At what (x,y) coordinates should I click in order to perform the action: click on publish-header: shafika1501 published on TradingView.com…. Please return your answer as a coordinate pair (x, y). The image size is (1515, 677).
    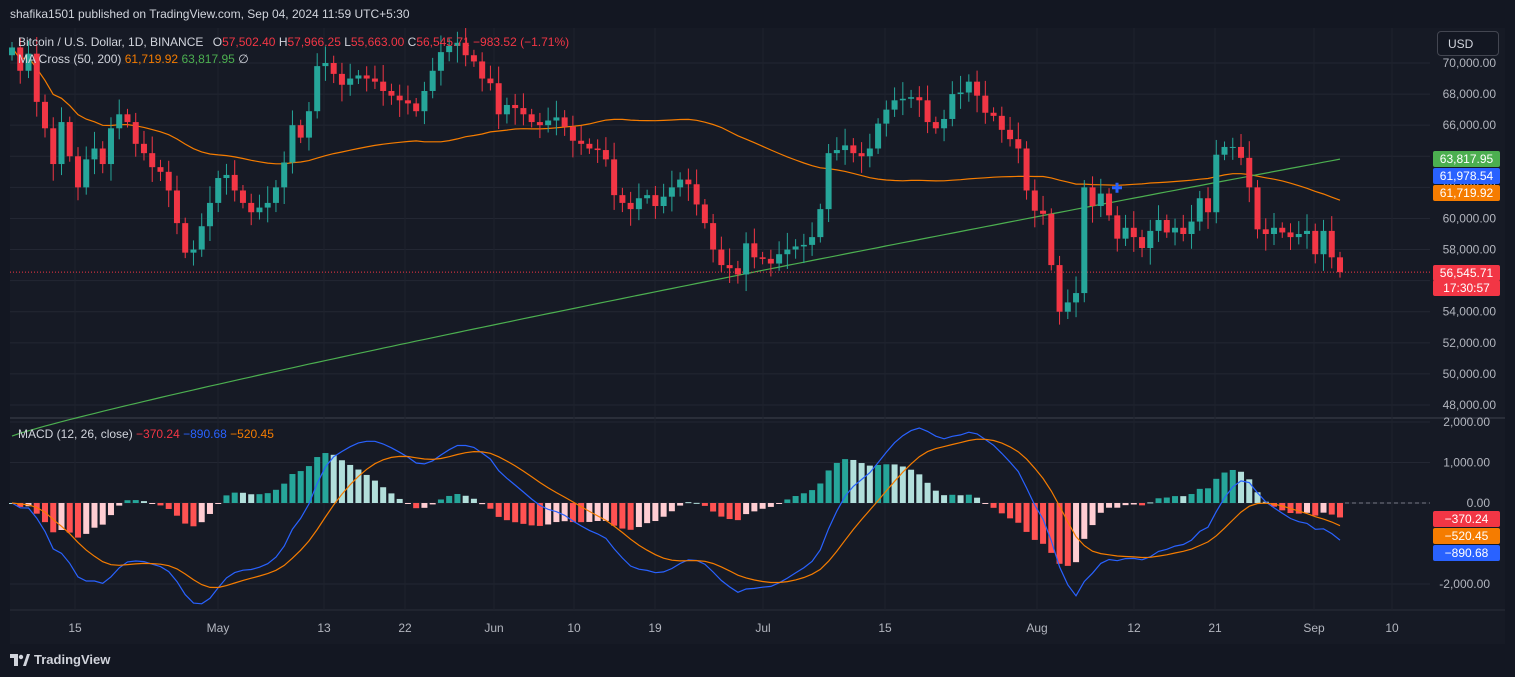
    Looking at the image, I should click on (757, 14).